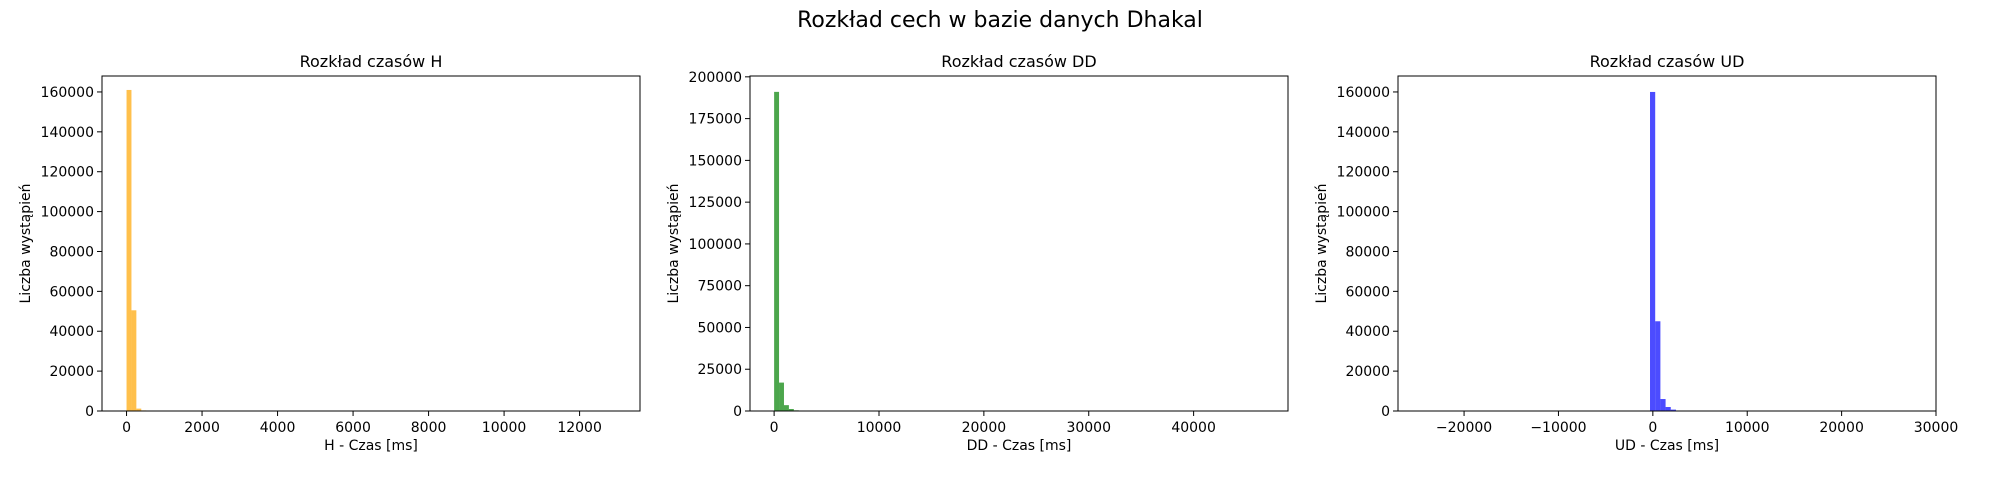  What do you see at coordinates (1667, 61) in the screenshot?
I see `chart-title: Rozkład czasów UD` at bounding box center [1667, 61].